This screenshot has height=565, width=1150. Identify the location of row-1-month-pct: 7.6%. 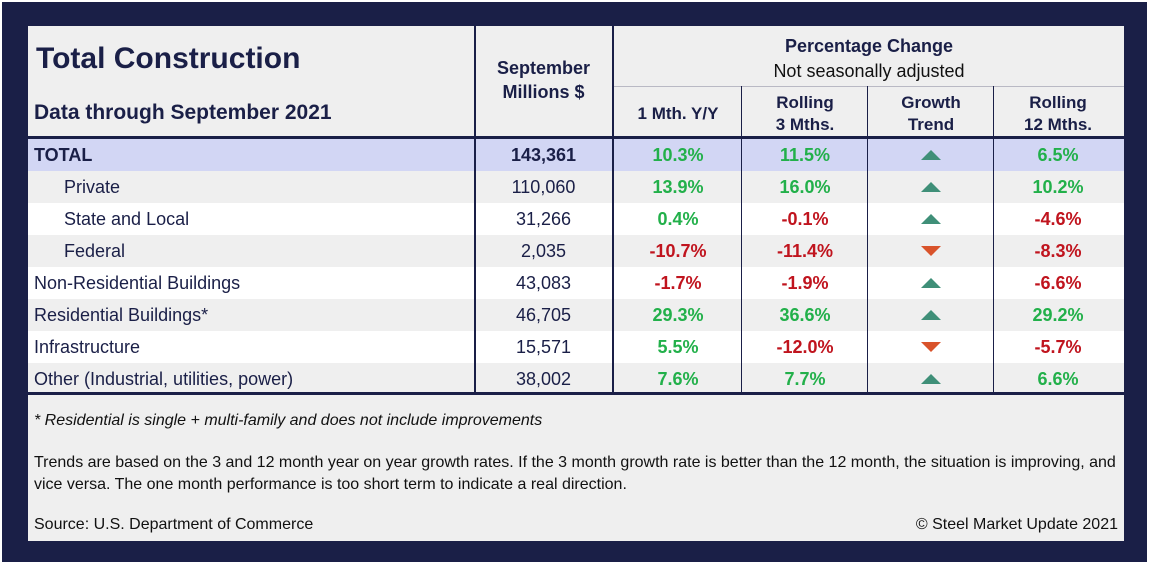
(678, 379).